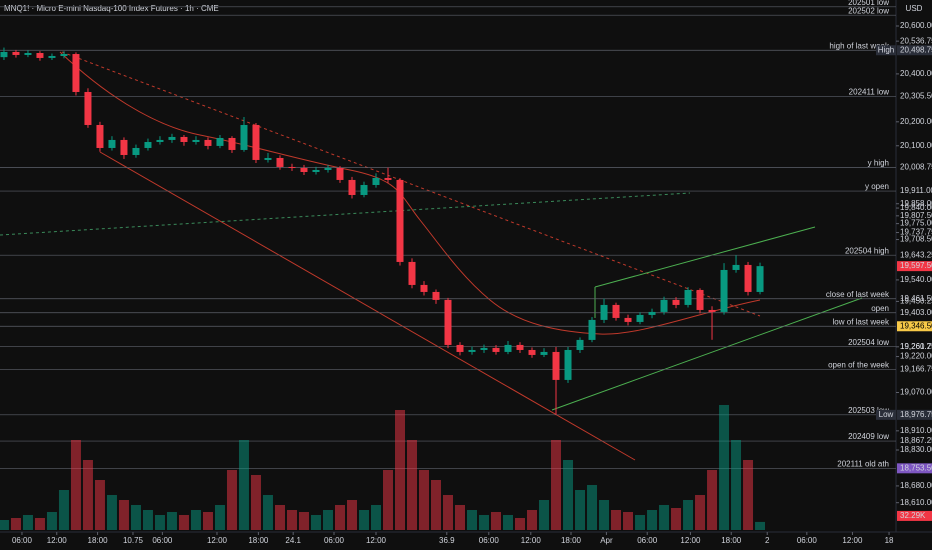 The width and height of the screenshot is (932, 550). What do you see at coordinates (916, 301) in the screenshot?
I see `y-tick-label: 19,450.25` at bounding box center [916, 301].